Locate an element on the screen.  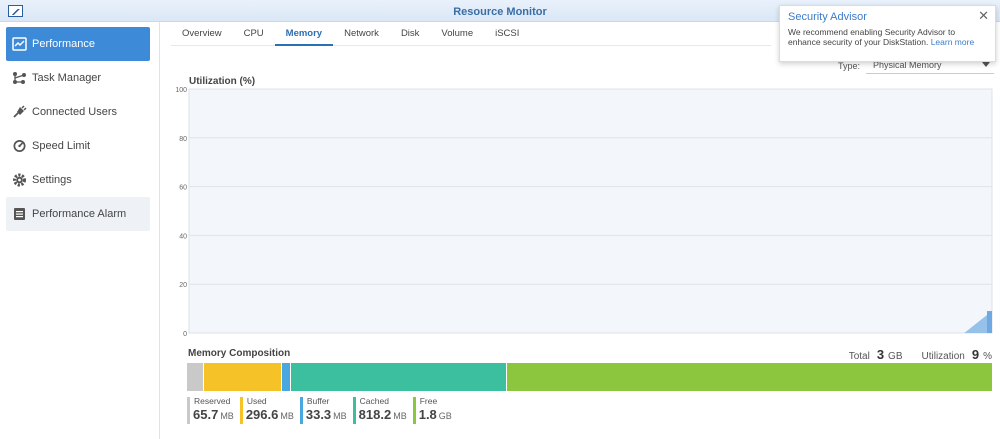
legend-label: Used is located at coordinates (256, 401).